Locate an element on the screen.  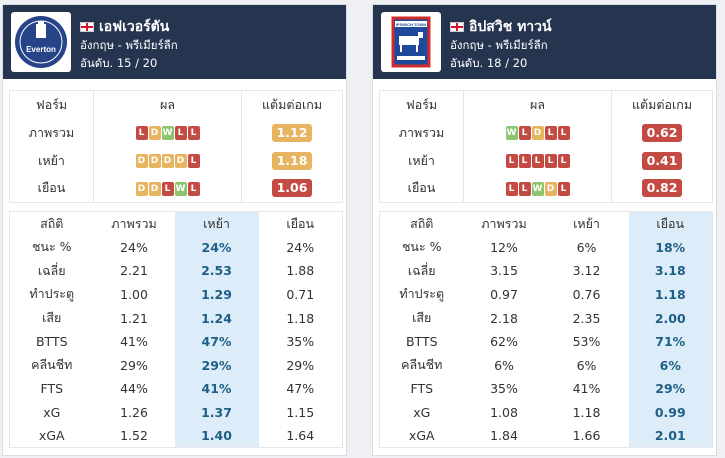
stat-value: 1.08 is located at coordinates (504, 412).